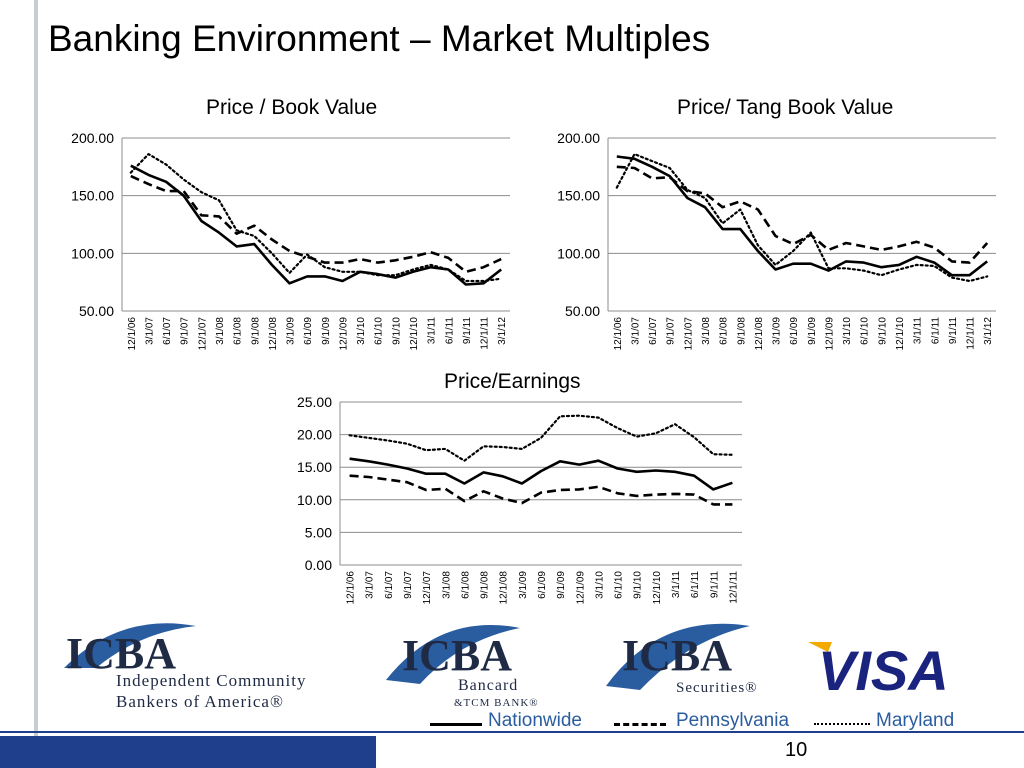 Image resolution: width=1024 pixels, height=768 pixels. I want to click on bancard-line-2: &TCM BANK®, so click(496, 703).